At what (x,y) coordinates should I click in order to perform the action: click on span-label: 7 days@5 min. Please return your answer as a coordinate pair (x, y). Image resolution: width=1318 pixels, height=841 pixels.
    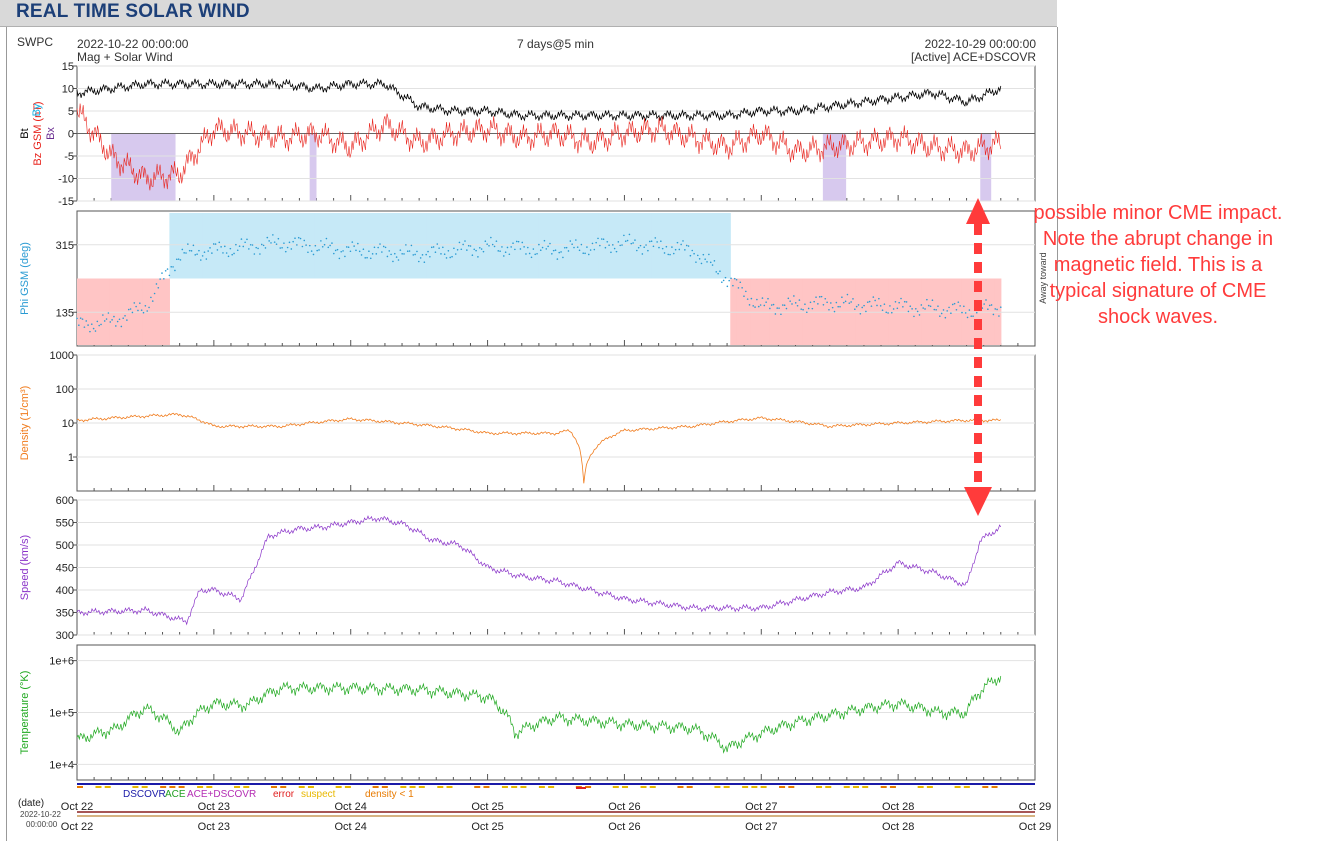
    Looking at the image, I should click on (555, 44).